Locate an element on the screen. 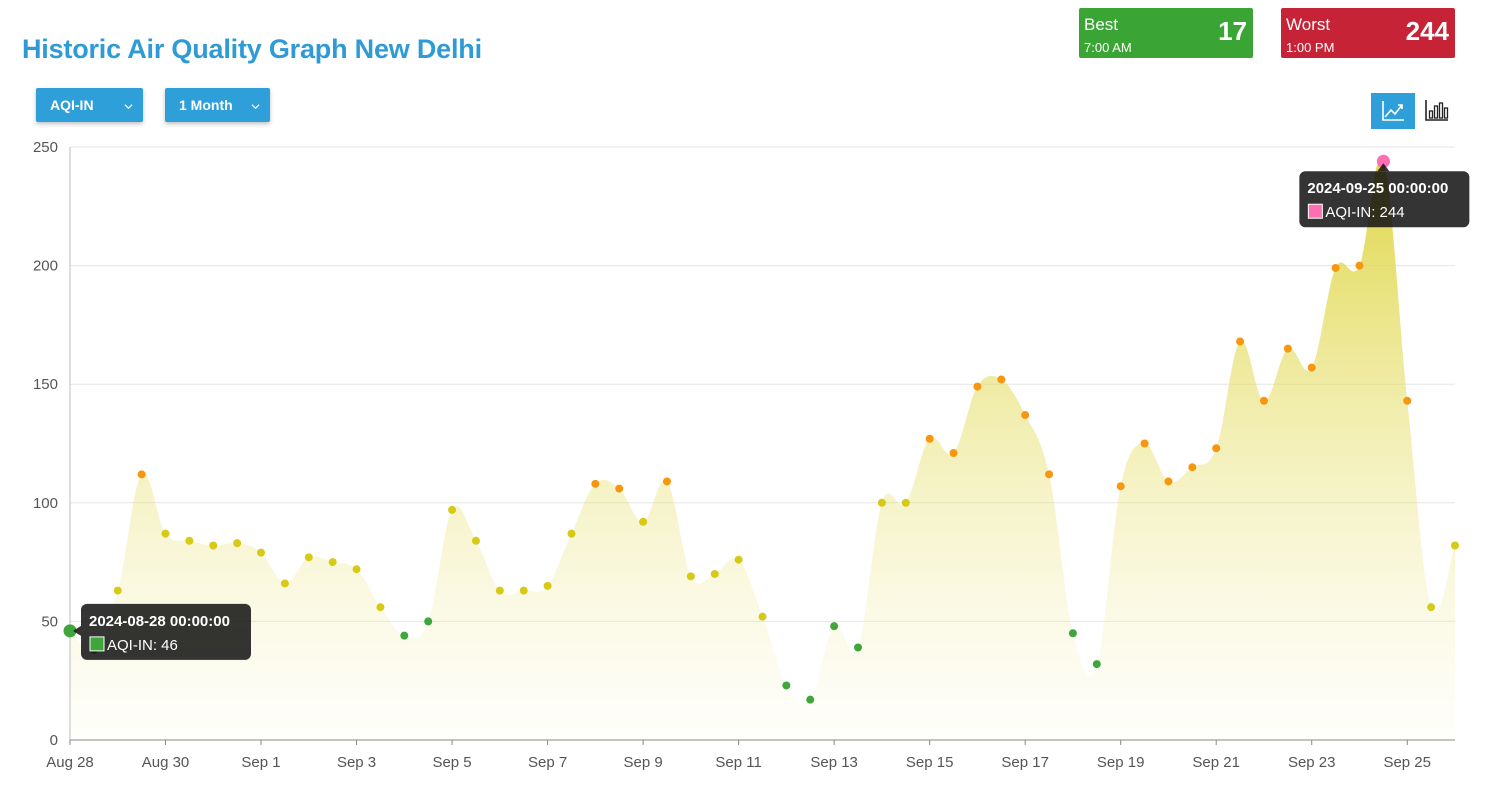  tooltip-date: 2024-09-25 00:00:00 is located at coordinates (1377, 188).